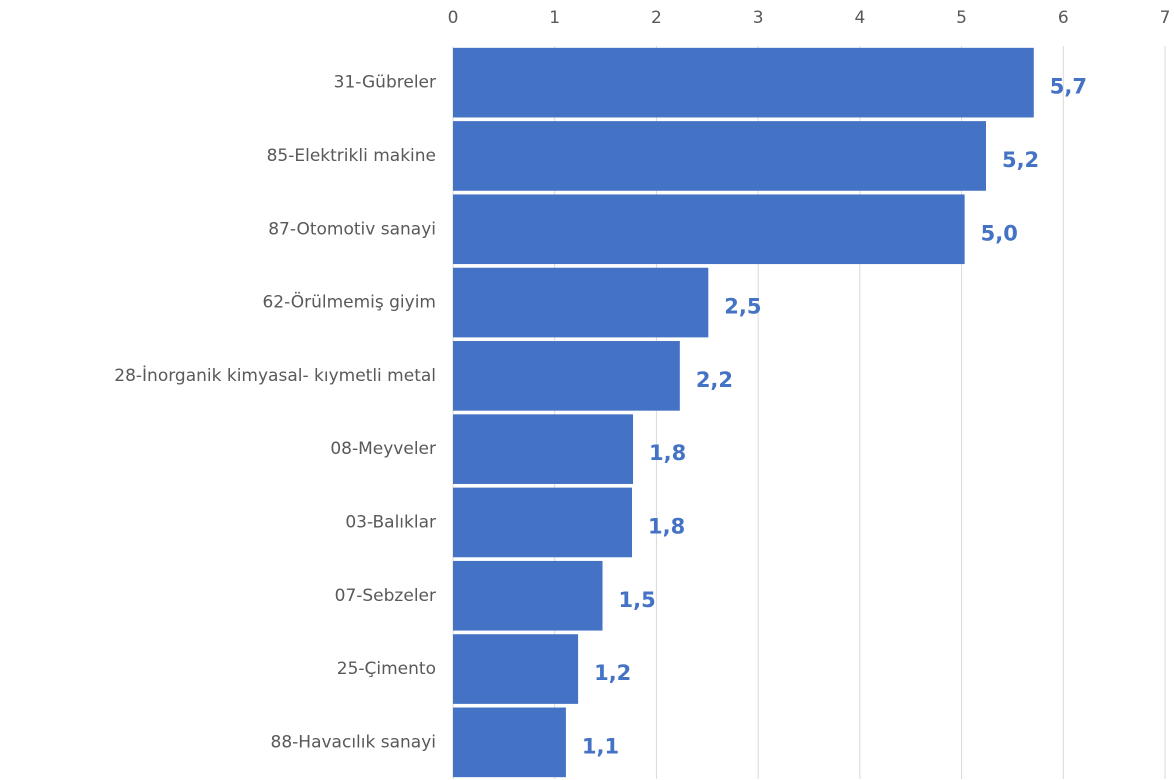 Image resolution: width=1174 pixels, height=780 pixels. What do you see at coordinates (386, 669) in the screenshot?
I see `y-tick-label: 25-Çimento` at bounding box center [386, 669].